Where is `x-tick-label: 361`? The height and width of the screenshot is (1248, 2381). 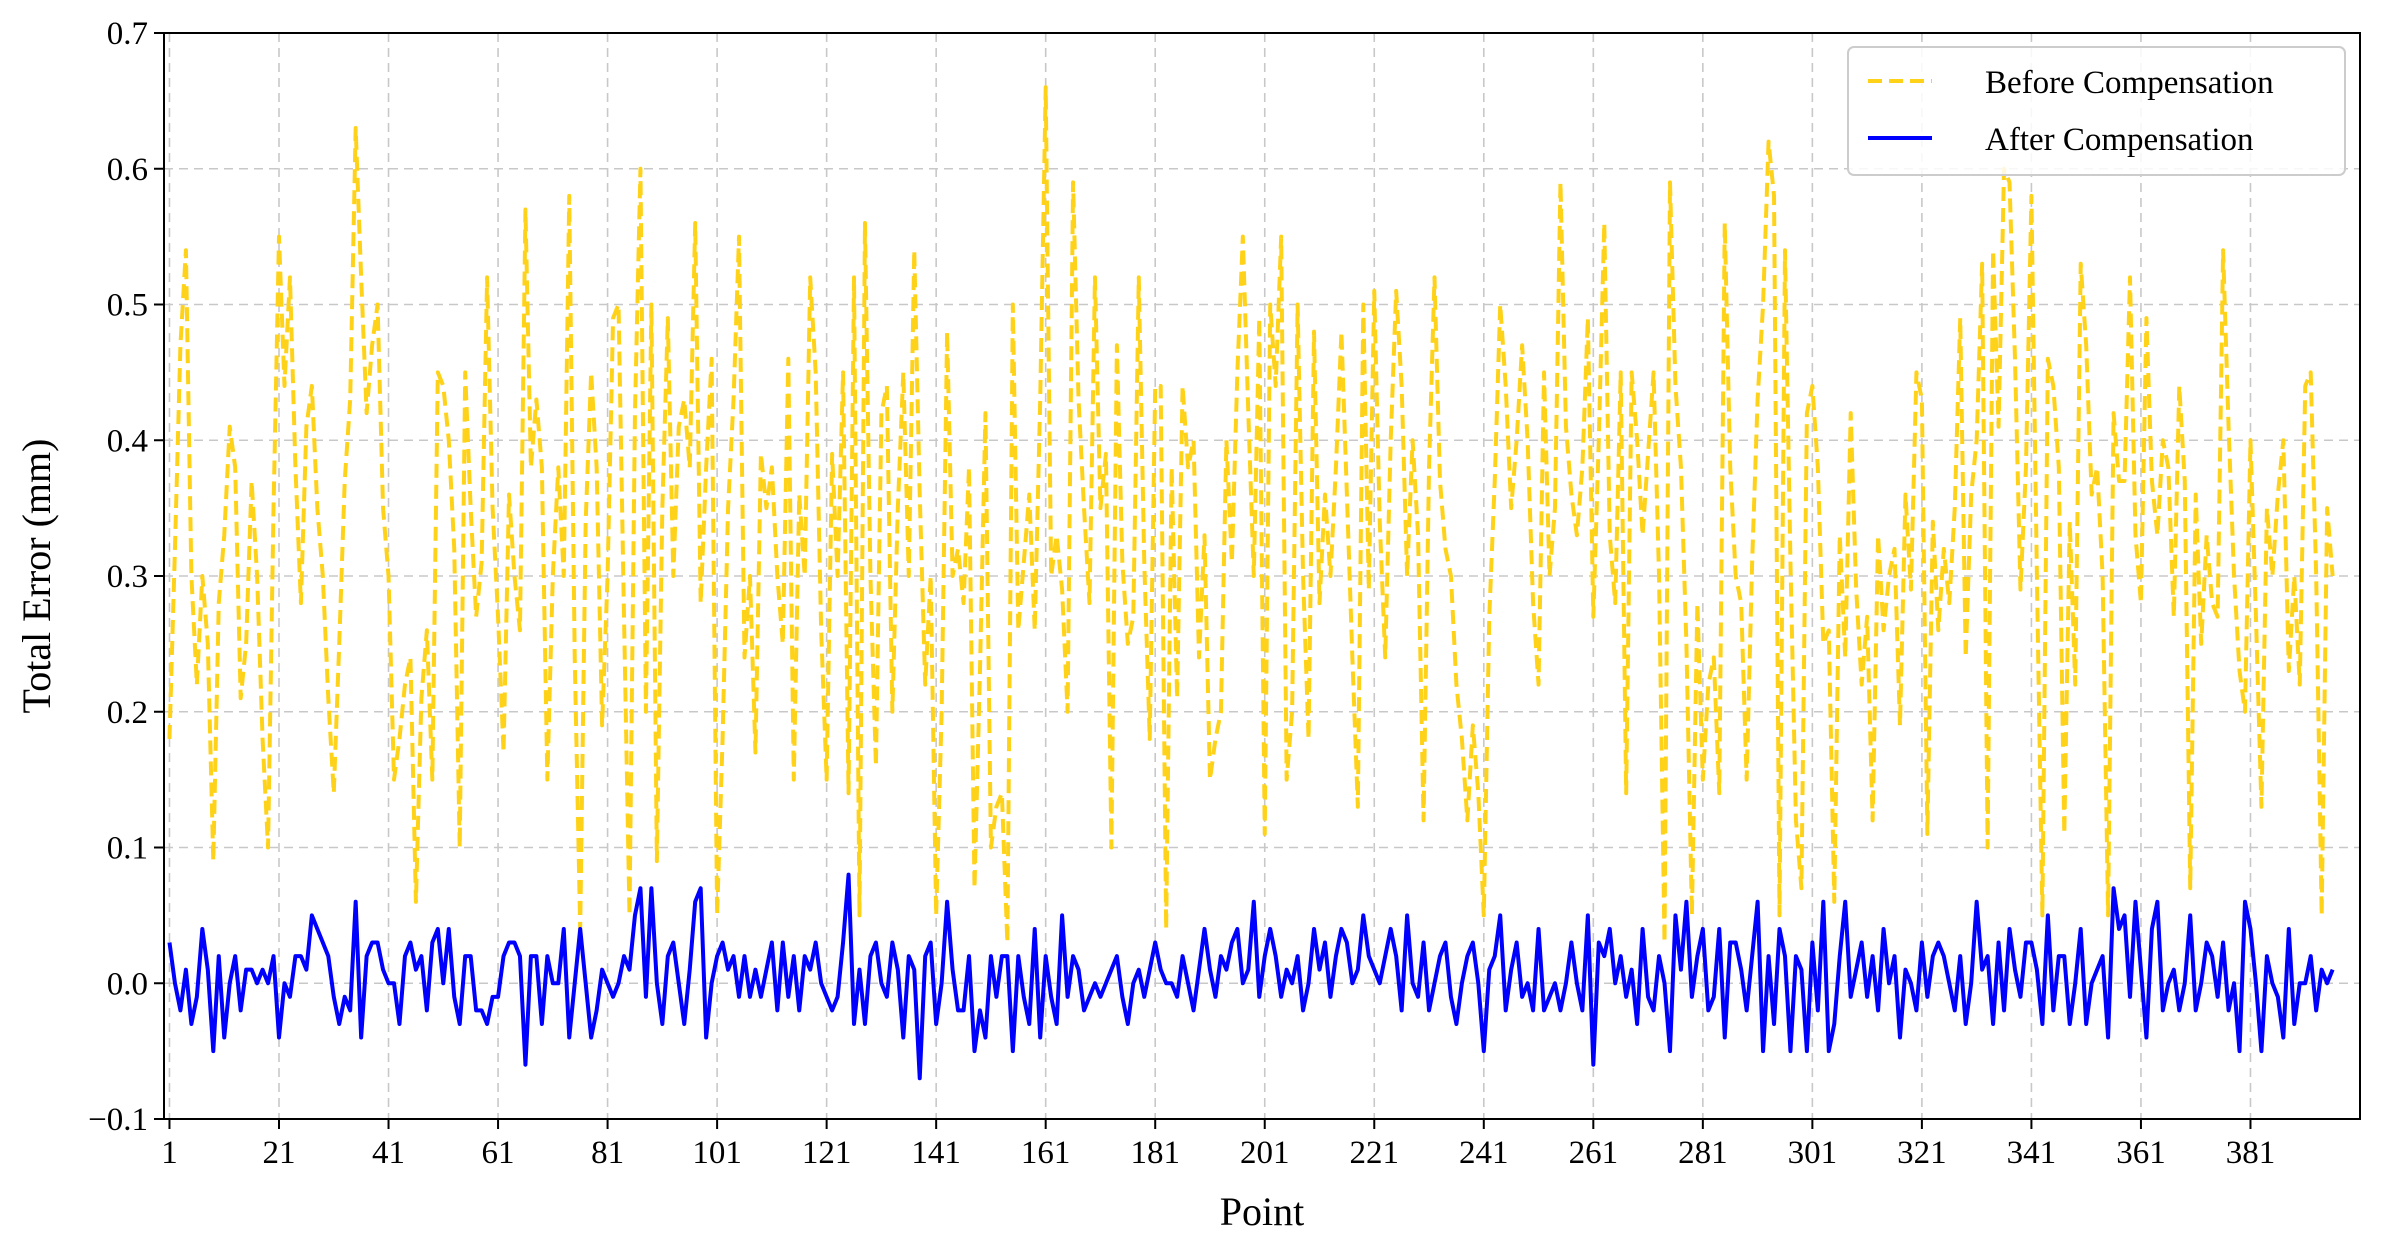
x-tick-label: 361 is located at coordinates (2141, 1153).